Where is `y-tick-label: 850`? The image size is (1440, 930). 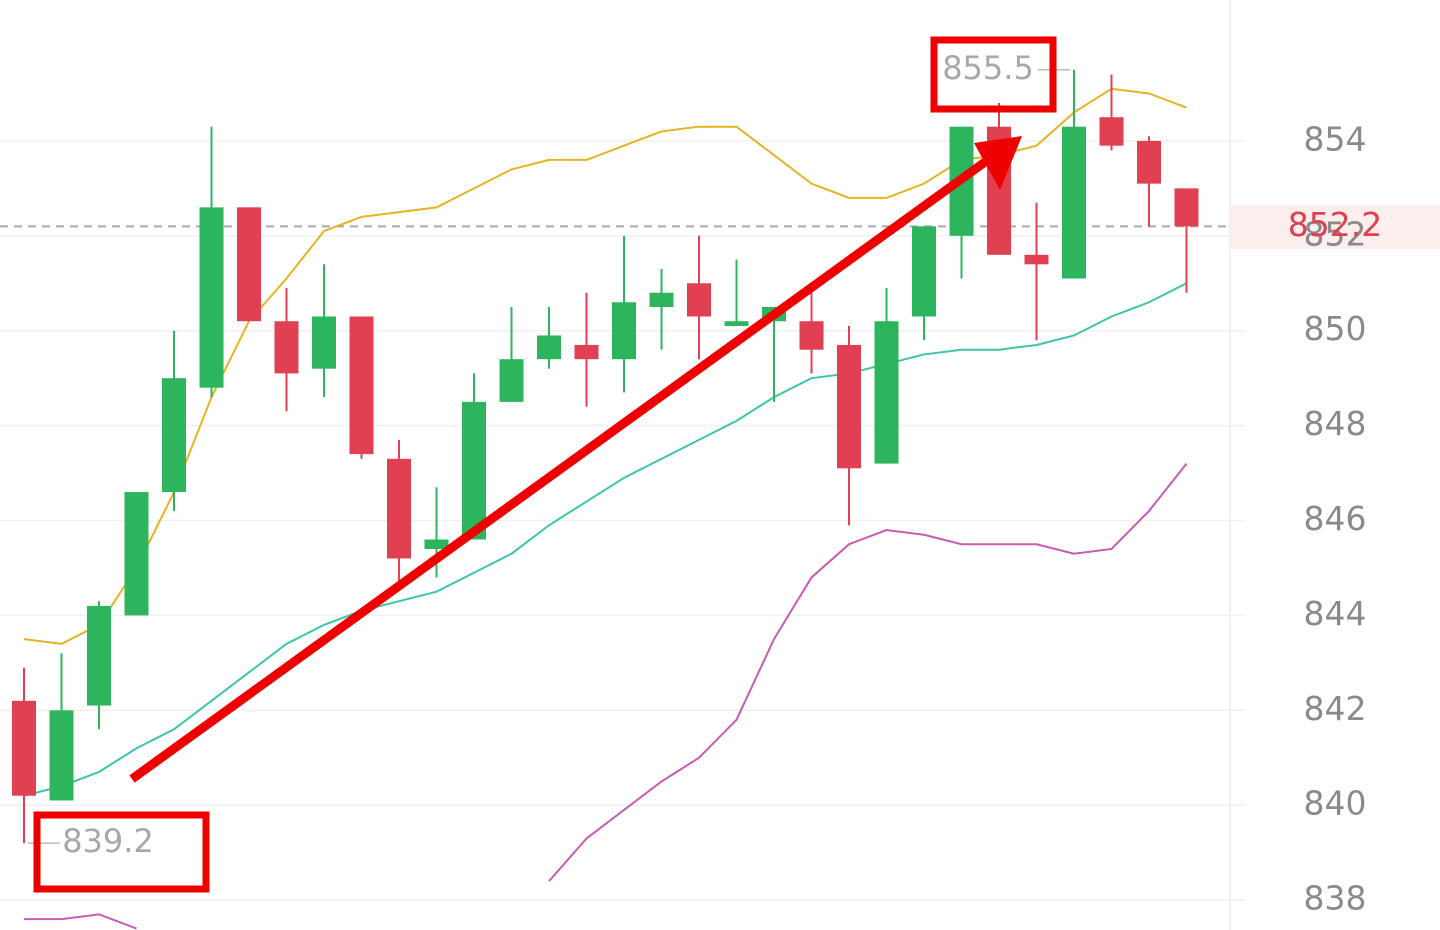
y-tick-label: 850 is located at coordinates (1335, 328).